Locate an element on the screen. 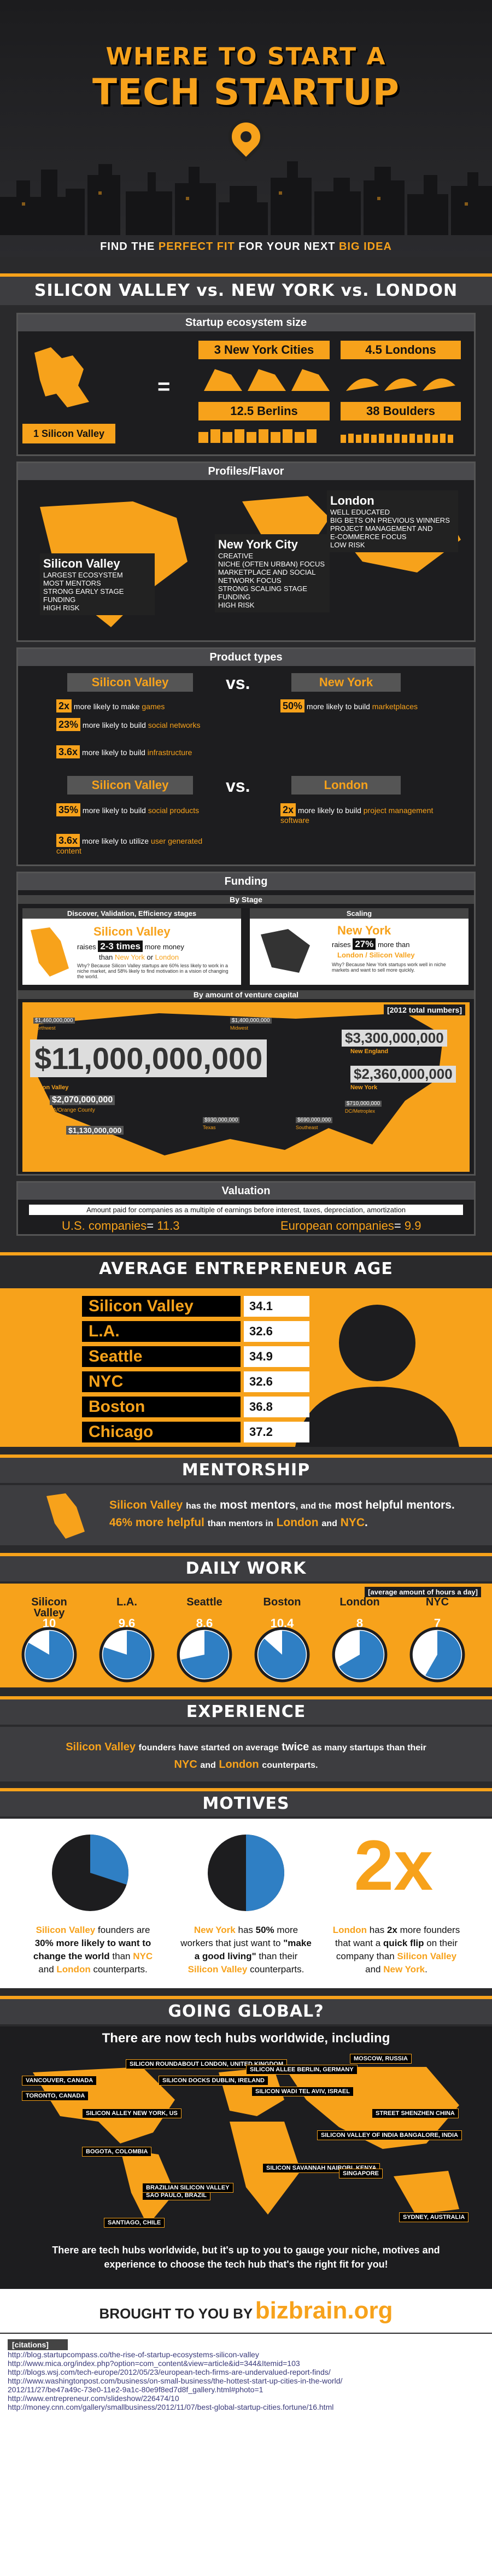  brought-bar: BROUGHT TO YOU BY bizbrain.org is located at coordinates (246, 2311).